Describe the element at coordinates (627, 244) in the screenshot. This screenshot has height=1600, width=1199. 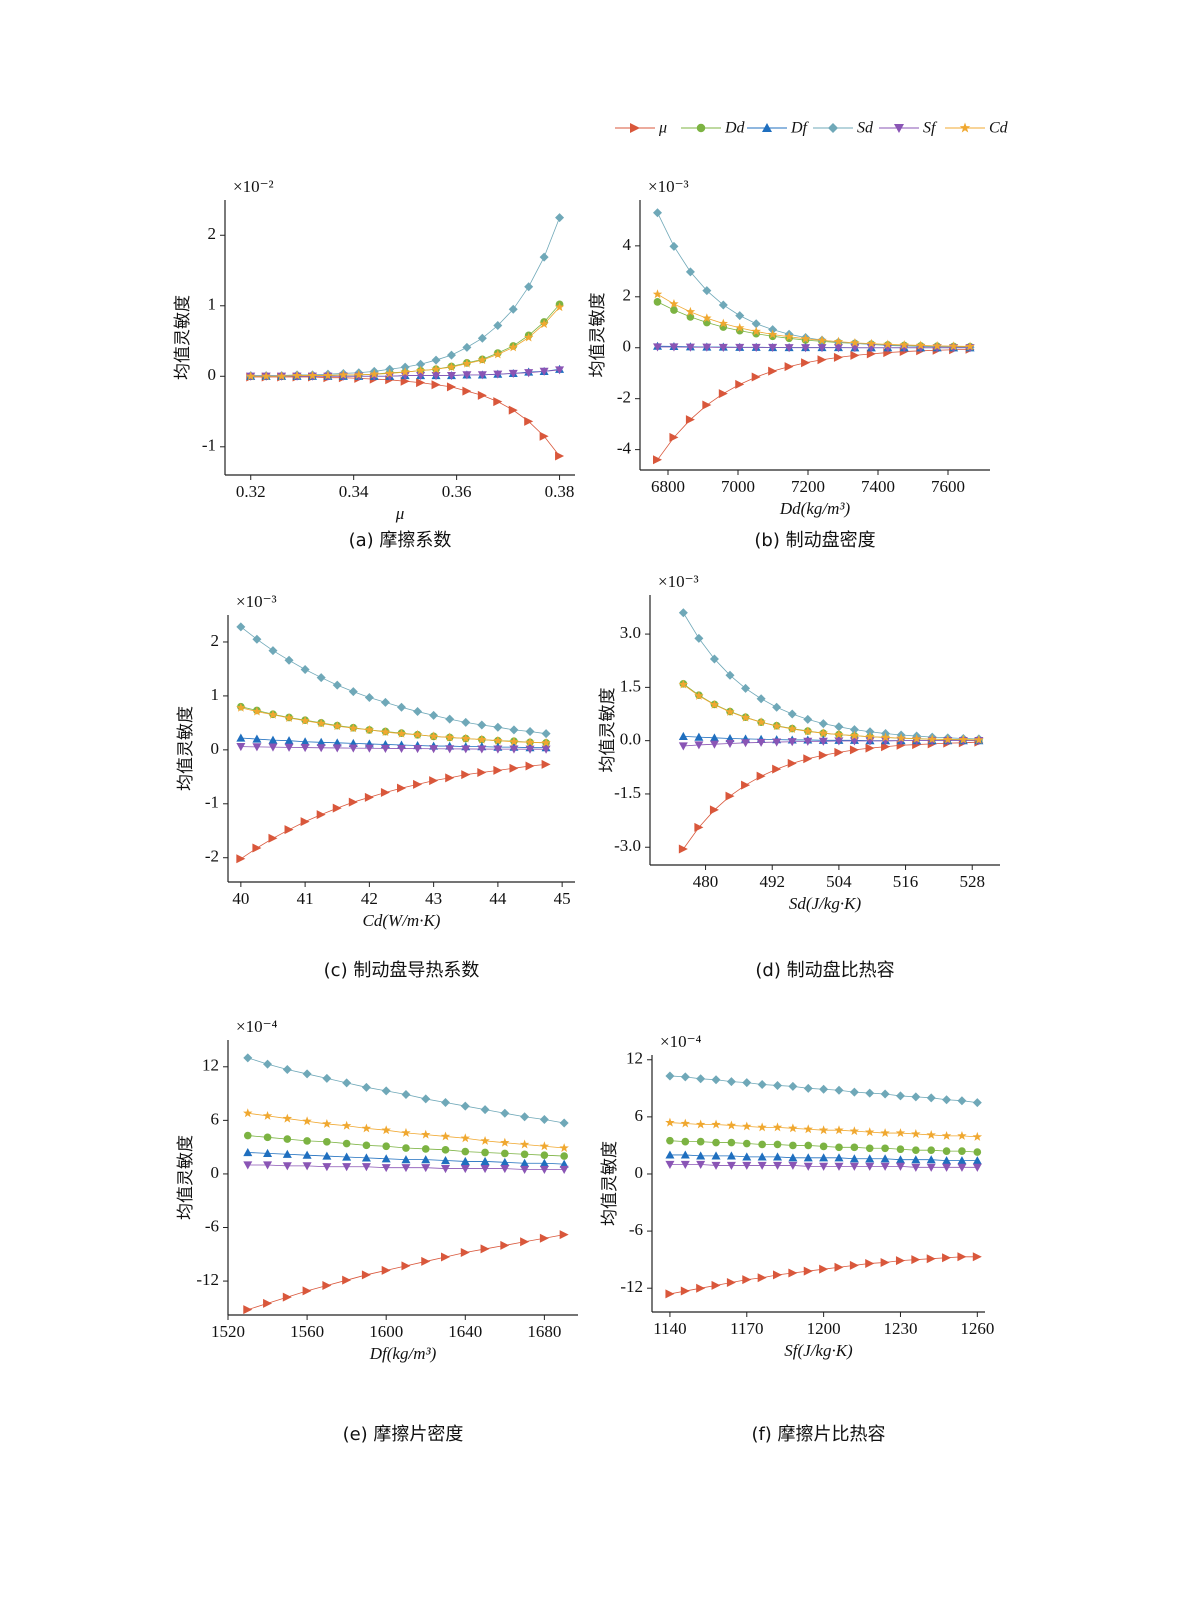
I see `y-tick-label: 4` at that location.